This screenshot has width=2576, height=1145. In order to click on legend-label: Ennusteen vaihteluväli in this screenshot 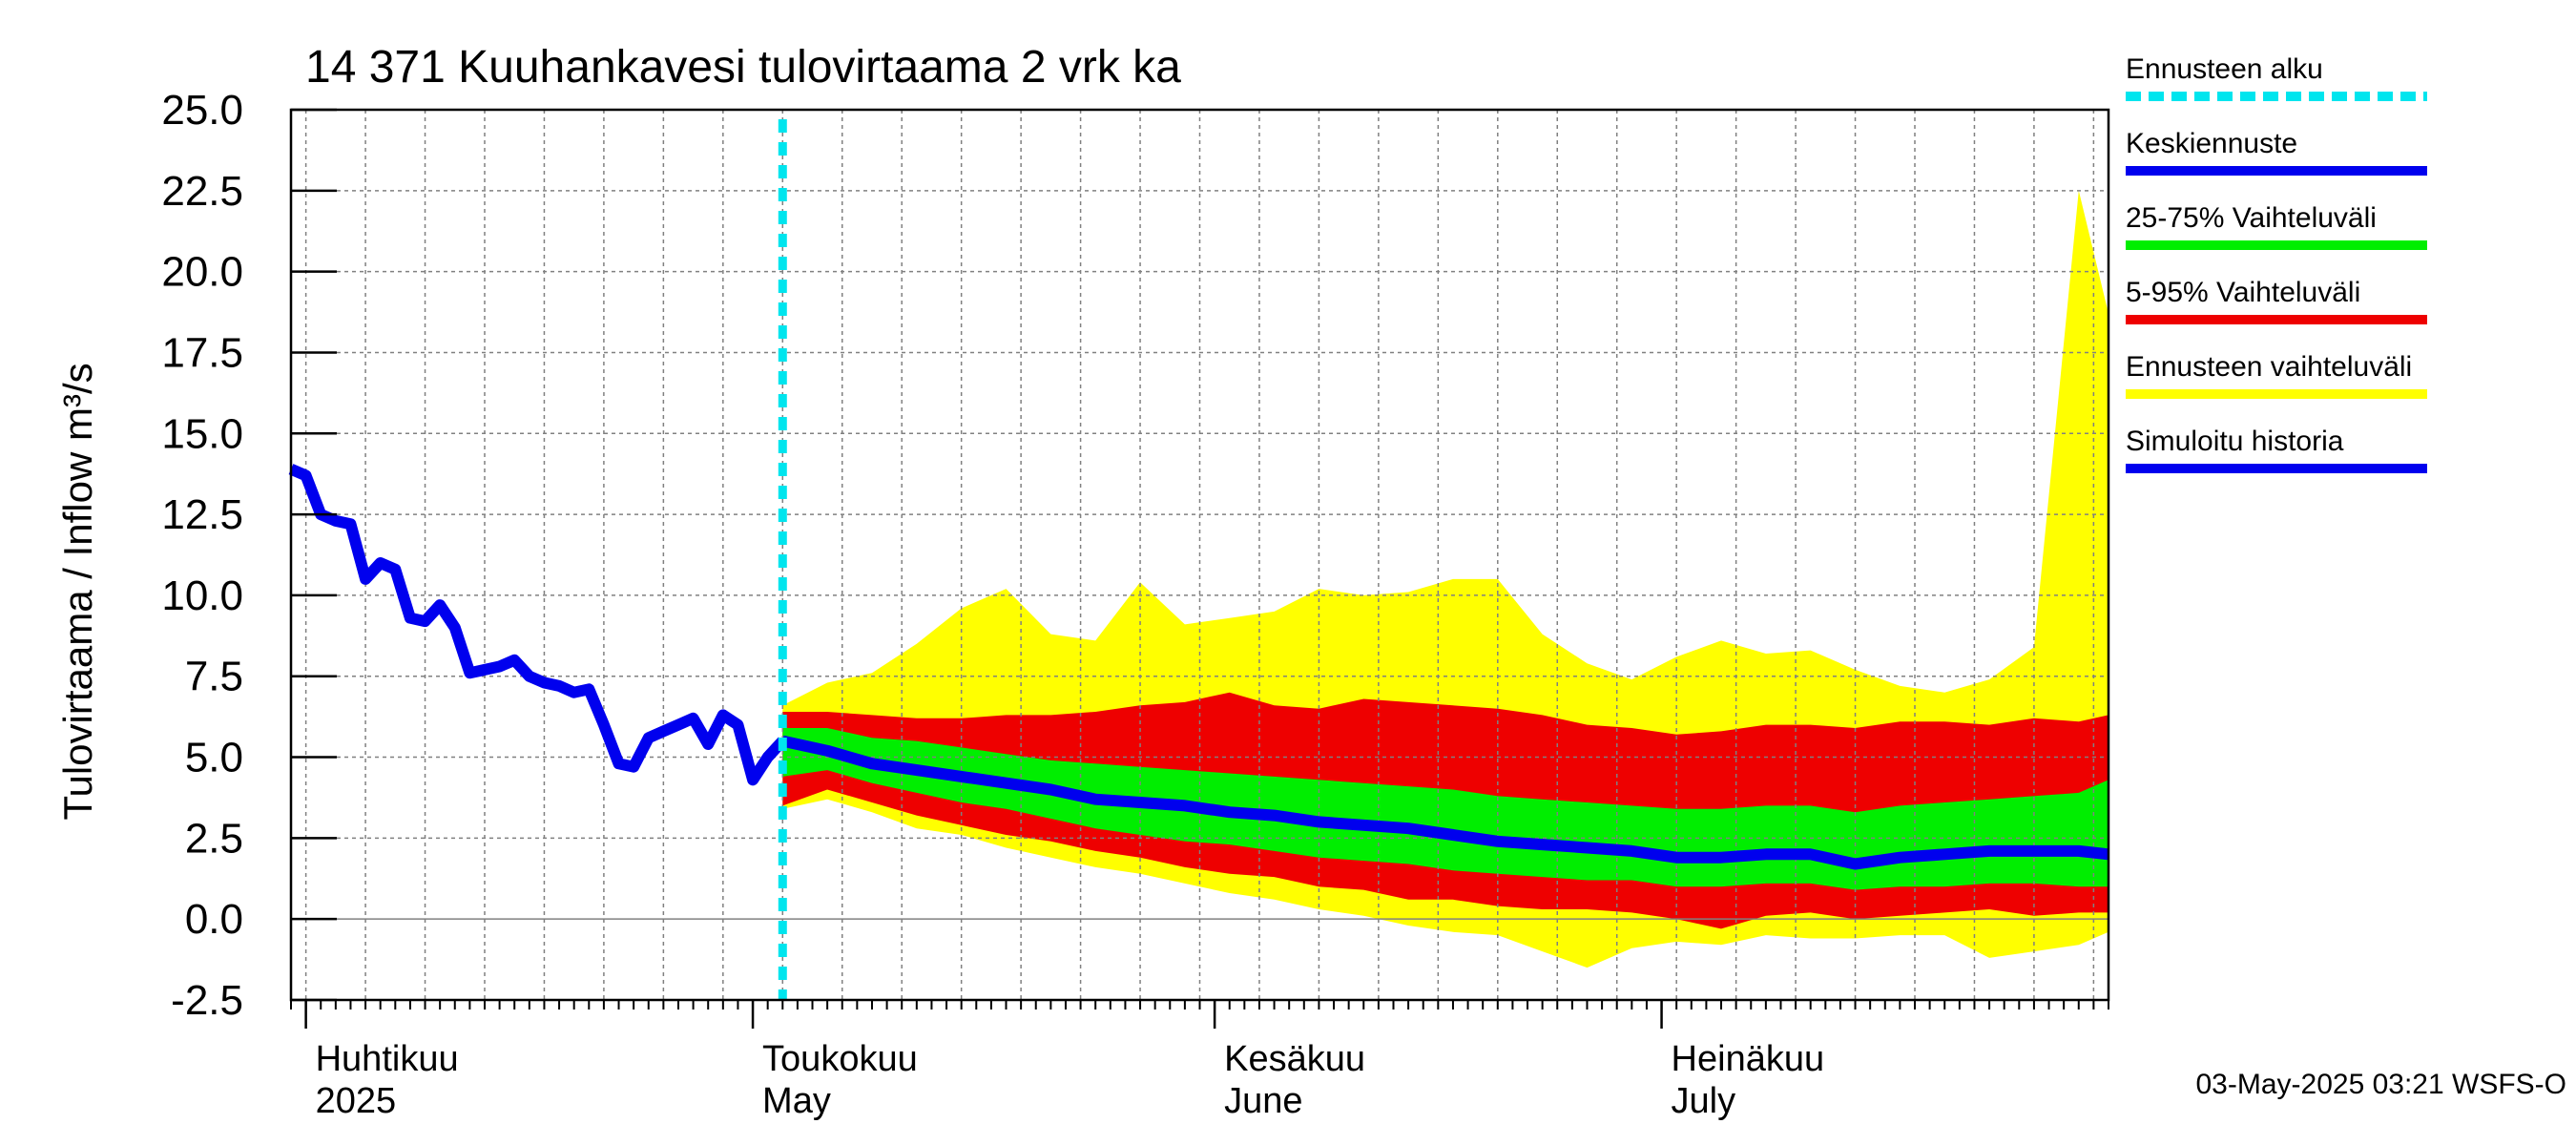, I will do `click(2269, 367)`.